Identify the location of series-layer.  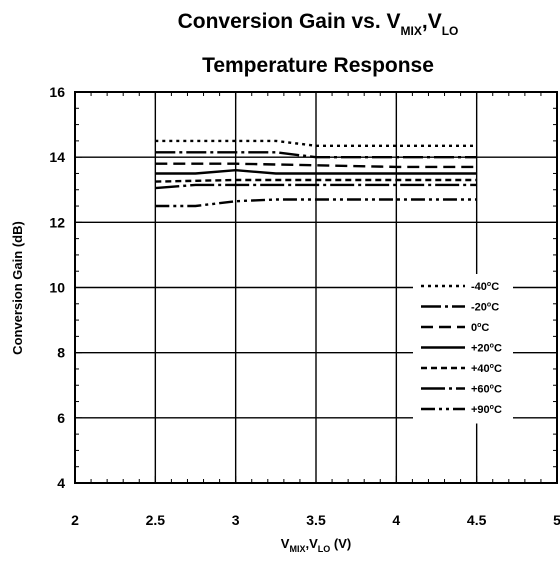
(316, 173).